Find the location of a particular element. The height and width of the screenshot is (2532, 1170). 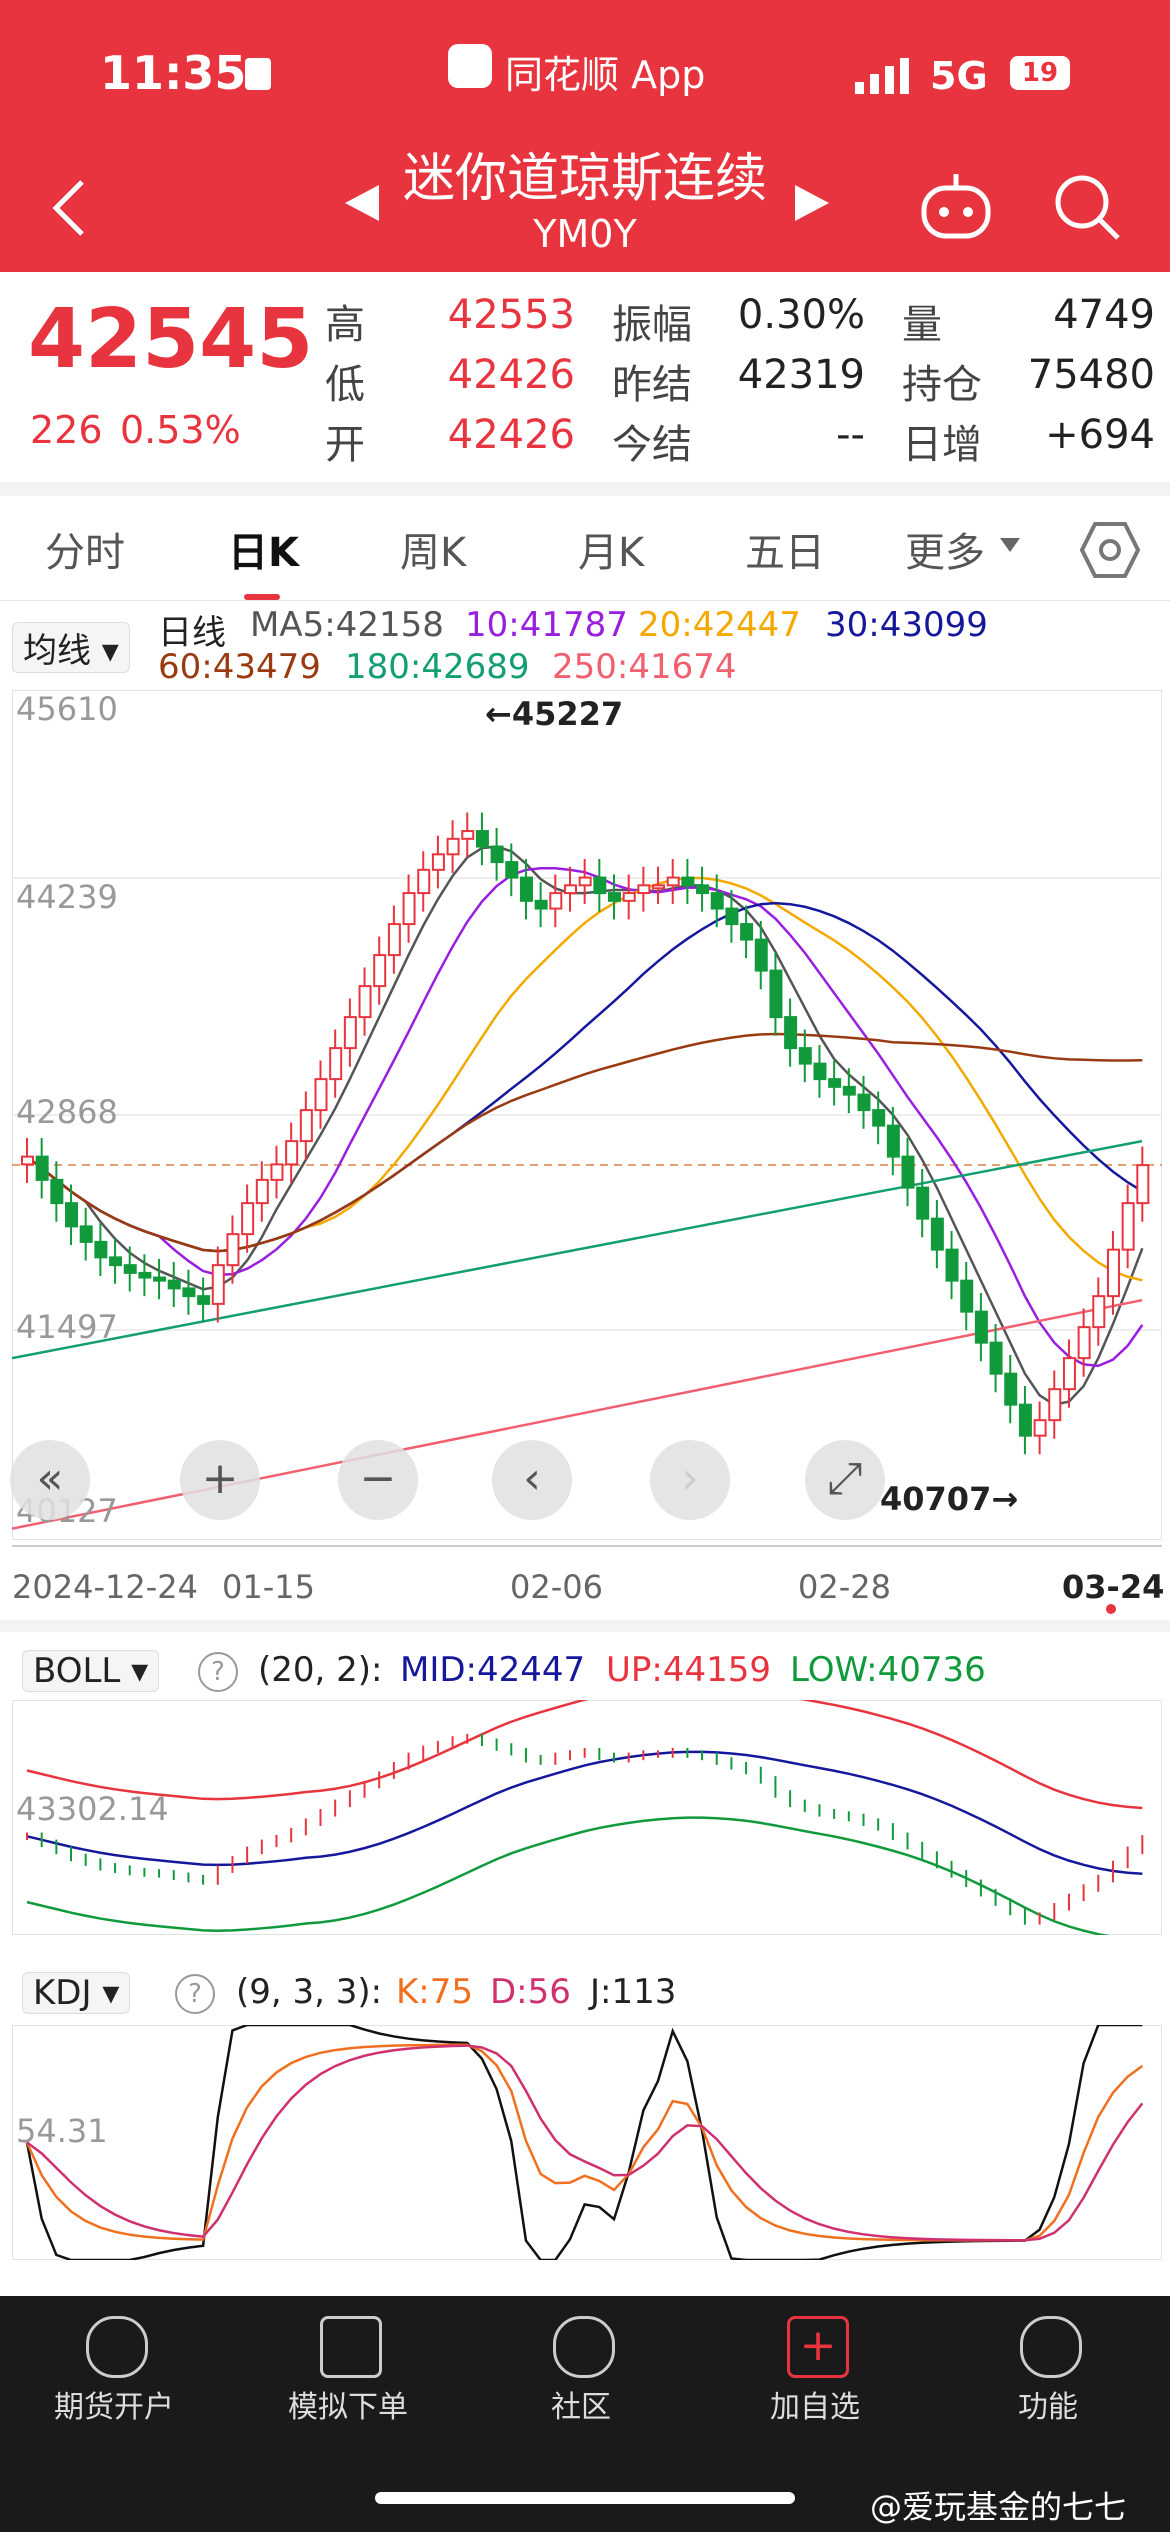

date-tick-3: 02-06 is located at coordinates (556, 1587).